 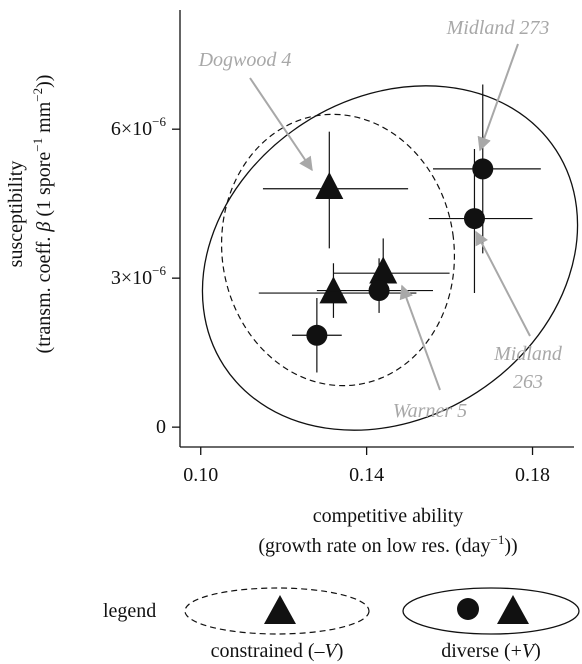 What do you see at coordinates (16, 214) in the screenshot?
I see `y-axis-title-line1: susceptibility` at bounding box center [16, 214].